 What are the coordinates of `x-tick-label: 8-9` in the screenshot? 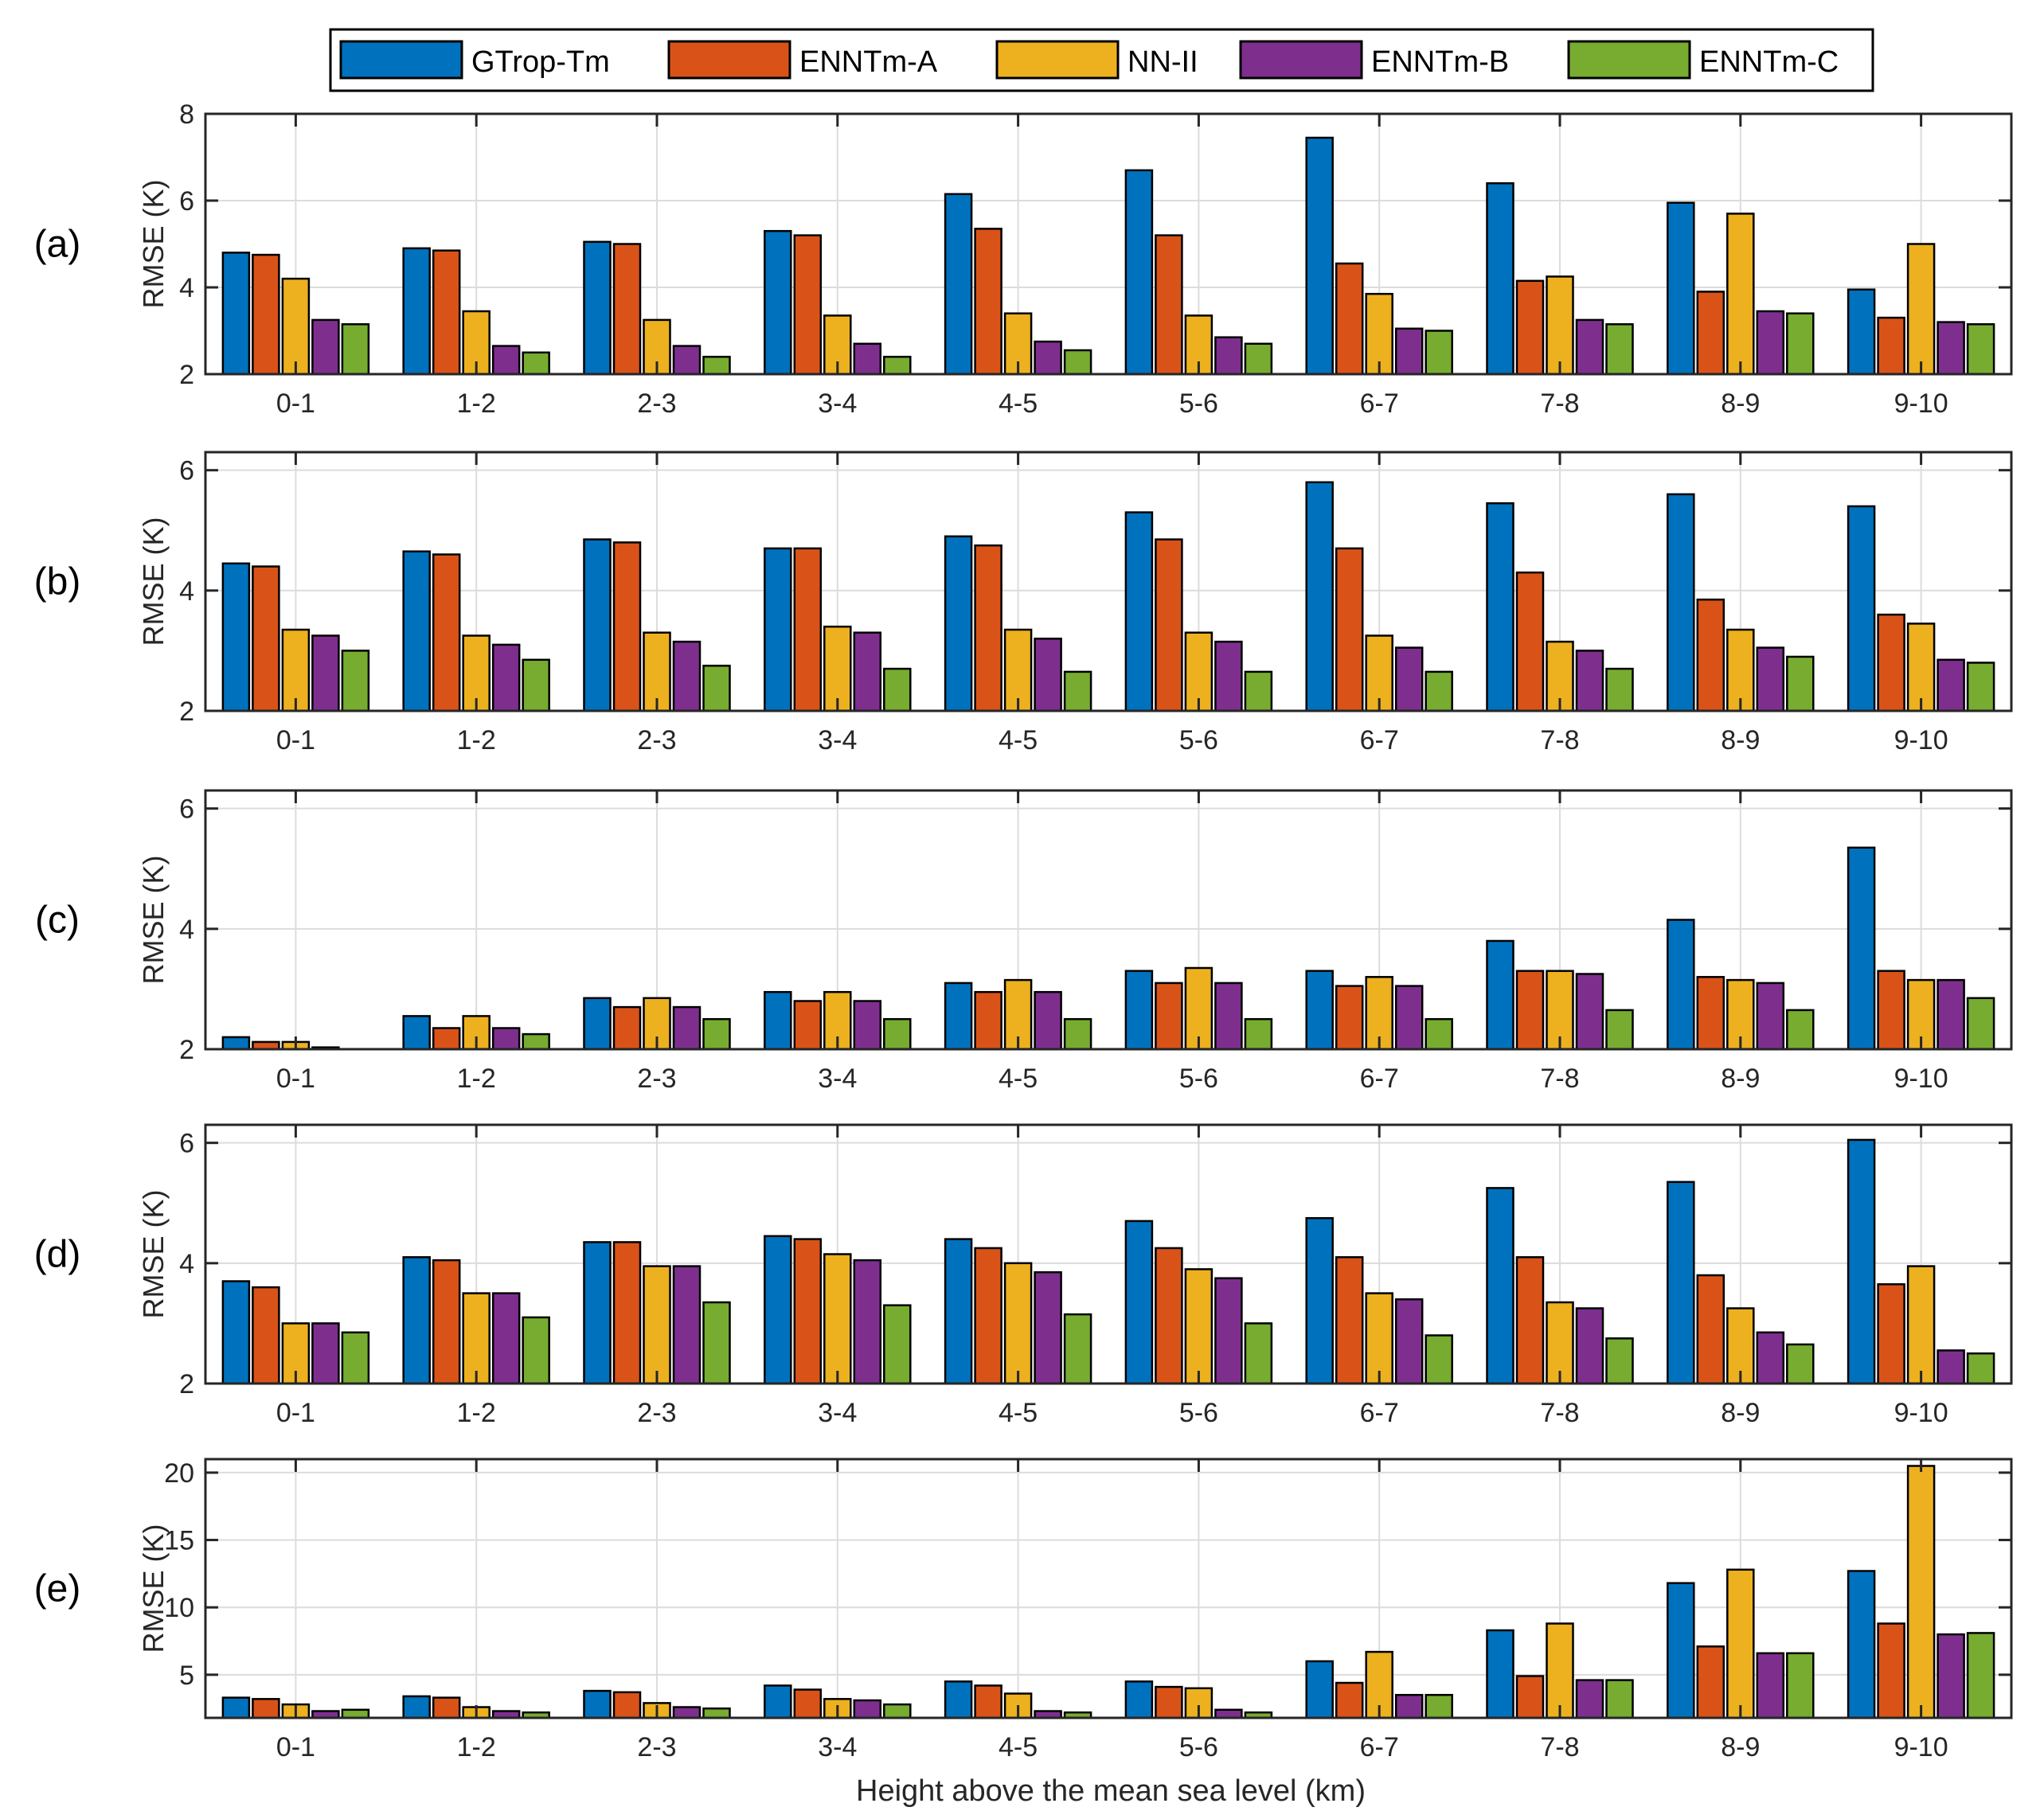 It's located at (1740, 1747).